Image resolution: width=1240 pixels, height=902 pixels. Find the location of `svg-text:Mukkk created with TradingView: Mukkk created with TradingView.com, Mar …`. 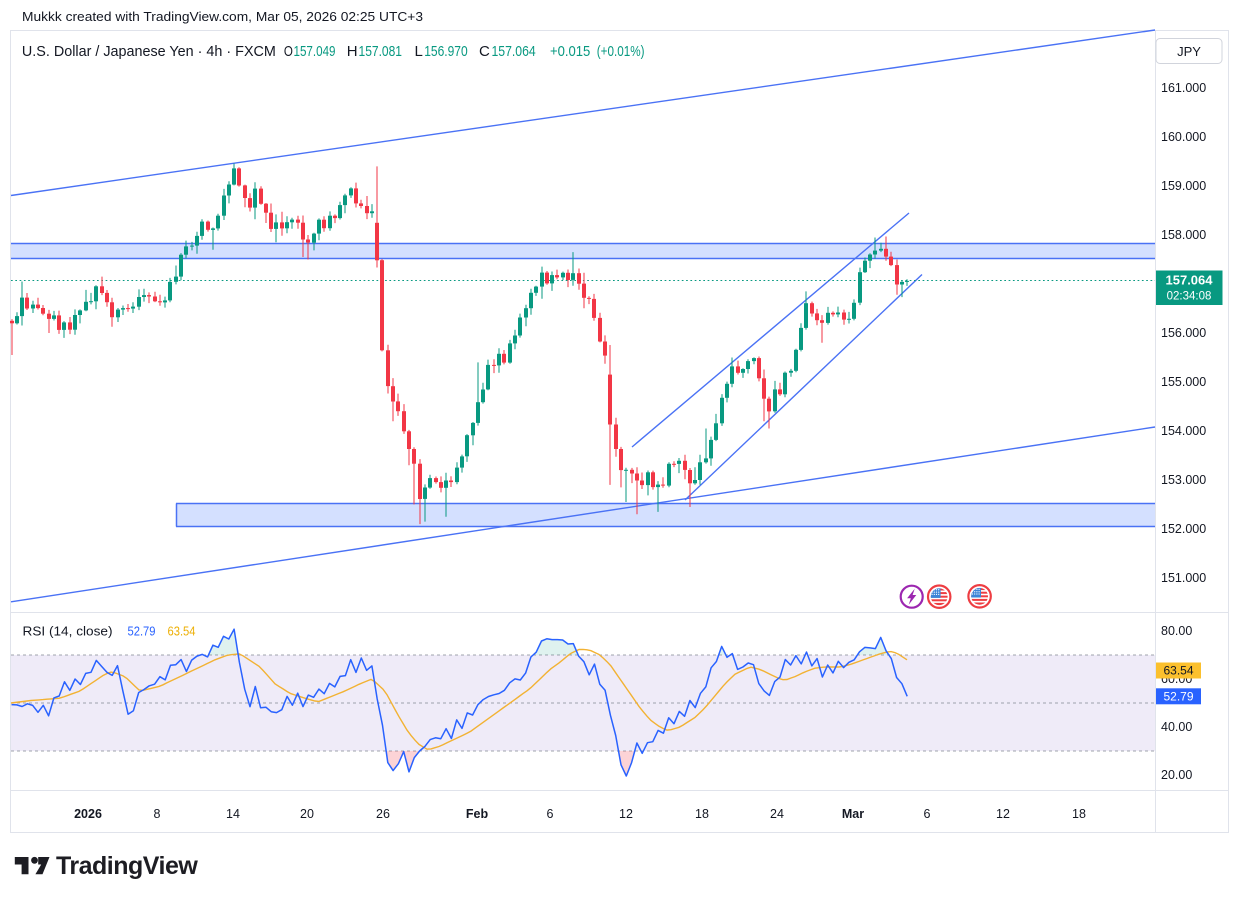

svg-text:Mukkk created with TradingView: Mukkk created with TradingView.com, Mar … is located at coordinates (222, 16).